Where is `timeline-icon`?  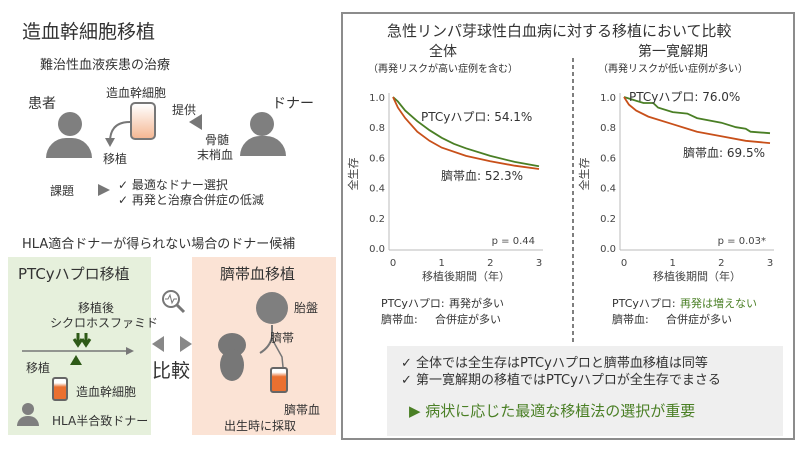
timeline-icon is located at coordinates (78, 349).